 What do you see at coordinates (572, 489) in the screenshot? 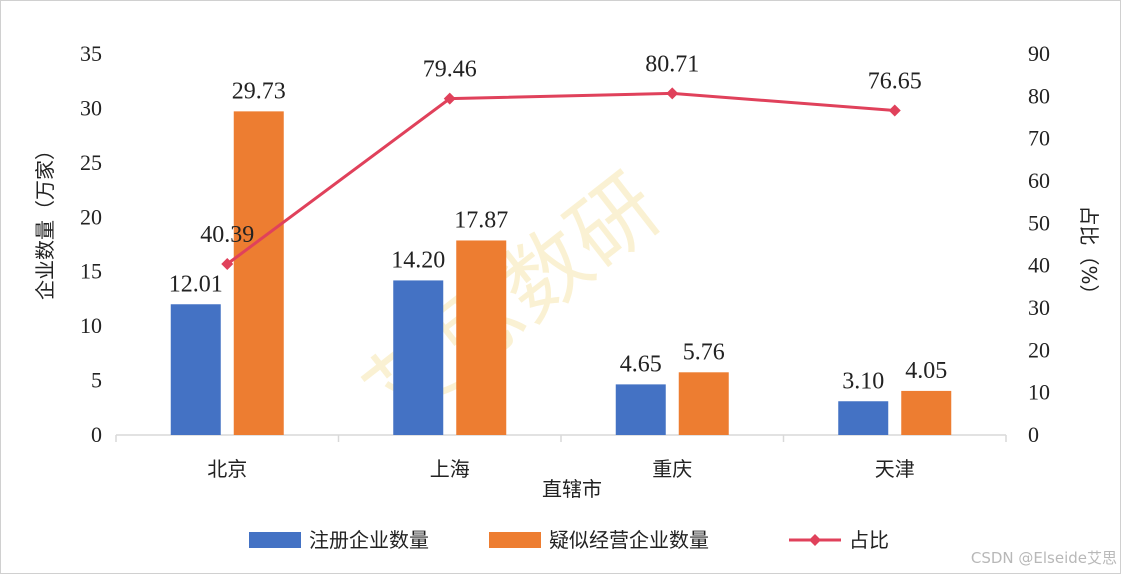
I see `x-axis-title: 直辖市` at bounding box center [572, 489].